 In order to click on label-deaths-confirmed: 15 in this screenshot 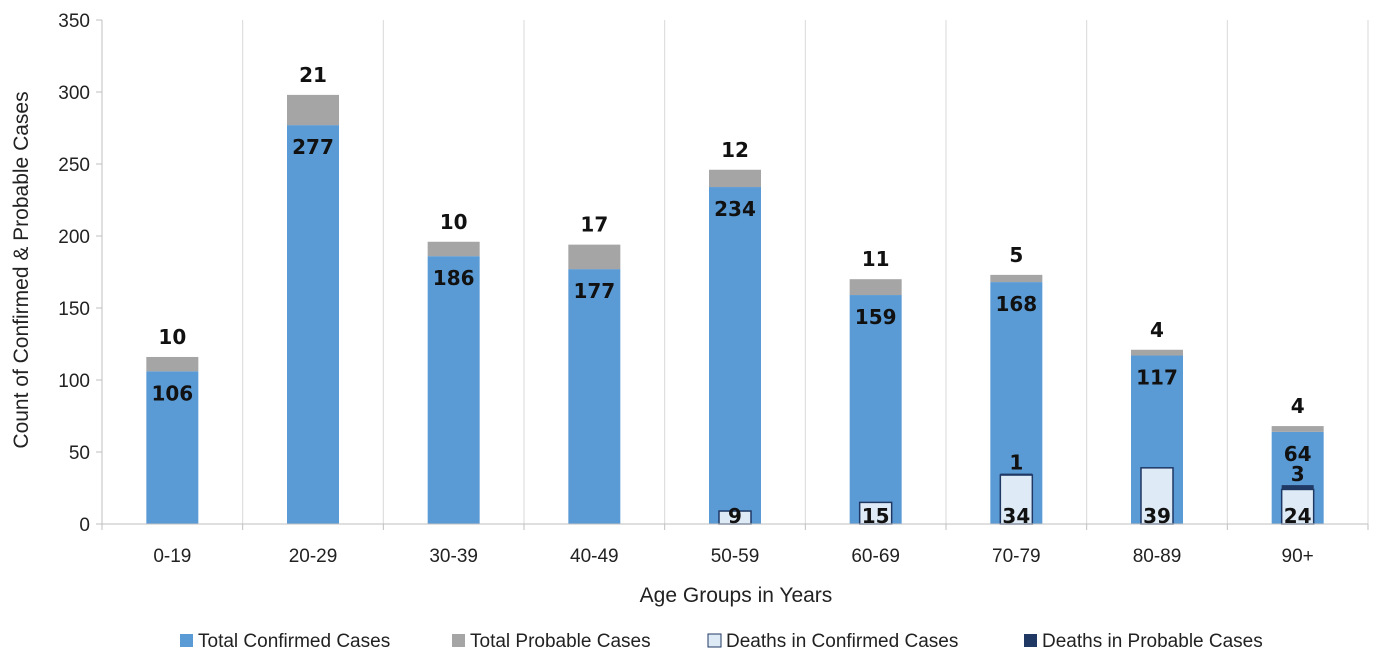, I will do `click(876, 516)`.